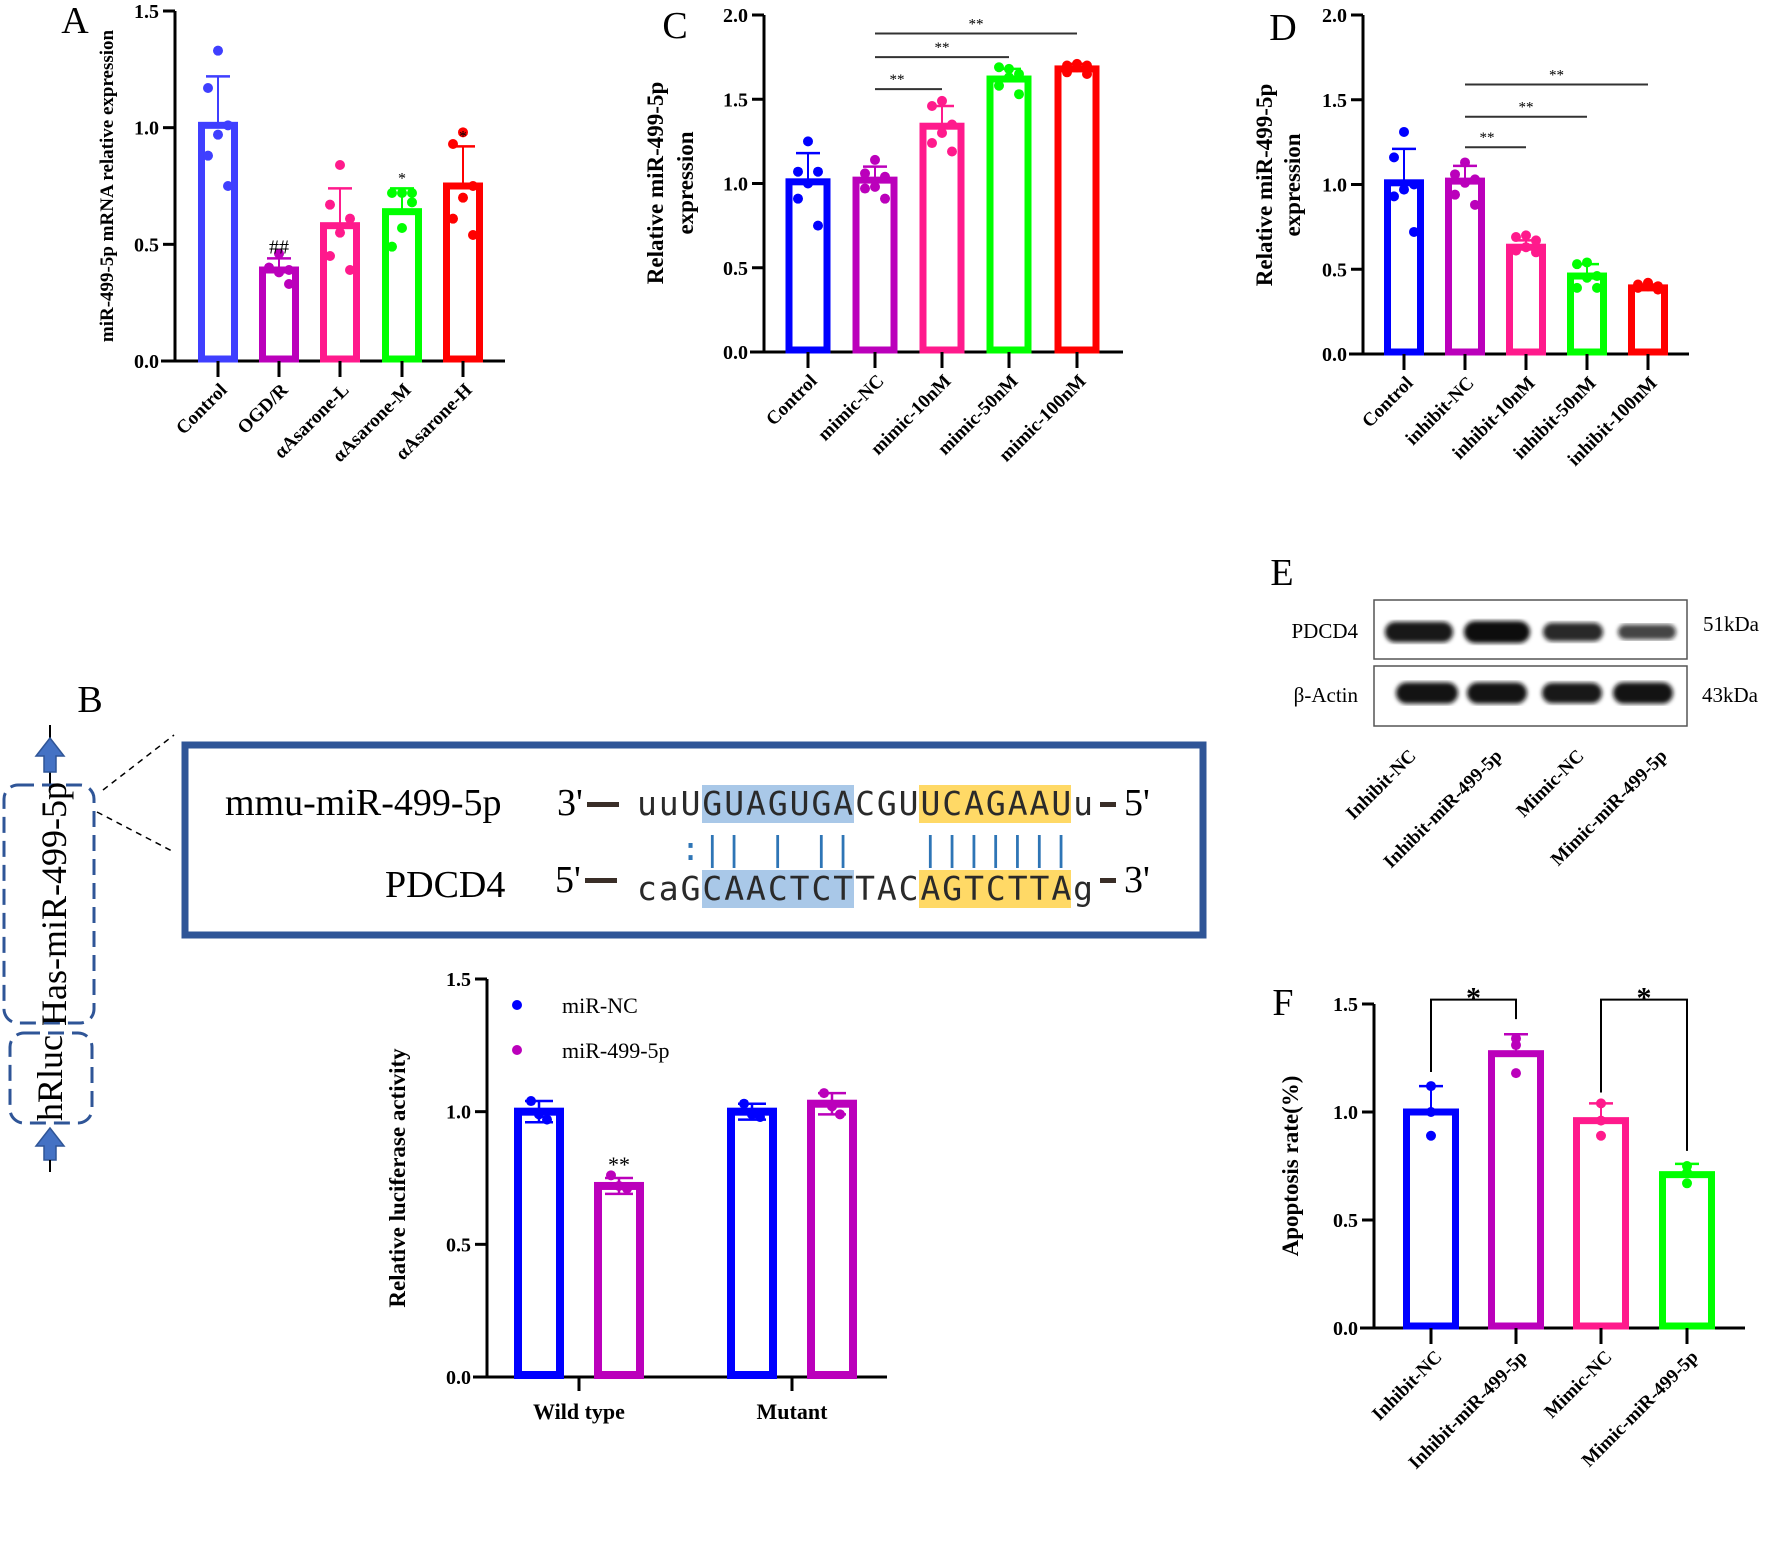 Image resolution: width=1772 pixels, height=1557 pixels. Describe the element at coordinates (568, 880) in the screenshot. I see `target-5prime: 5'` at that location.